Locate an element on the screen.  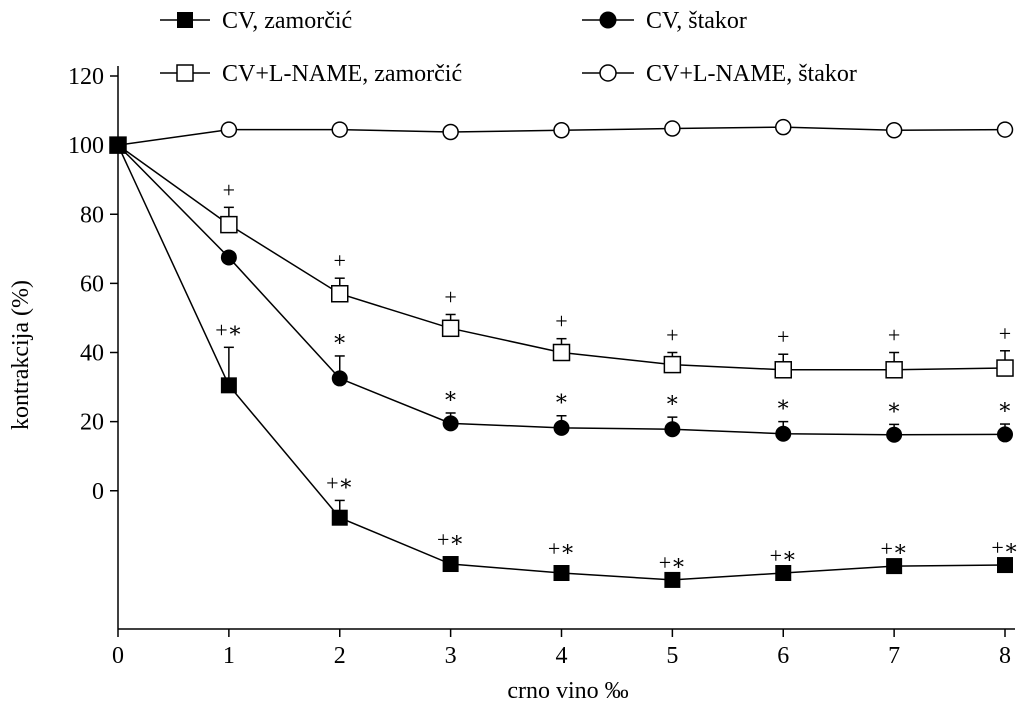
legend-item-cv-lname-zamorcic: CV+L-NAME, zamorčić is located at coordinates (311, 74).